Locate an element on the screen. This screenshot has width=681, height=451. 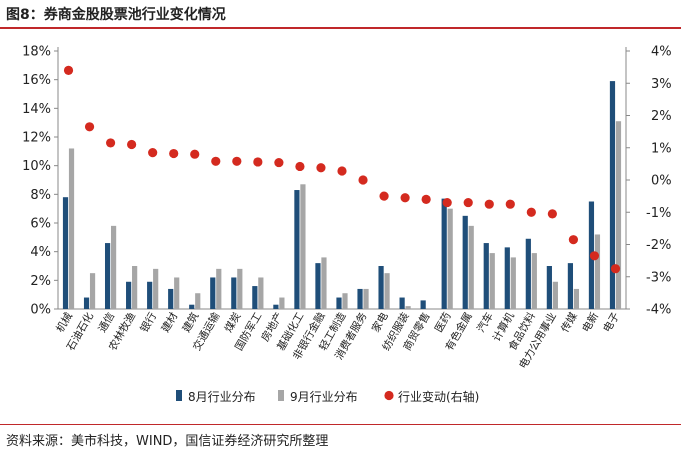
title-rule is located at coordinates (340, 28).